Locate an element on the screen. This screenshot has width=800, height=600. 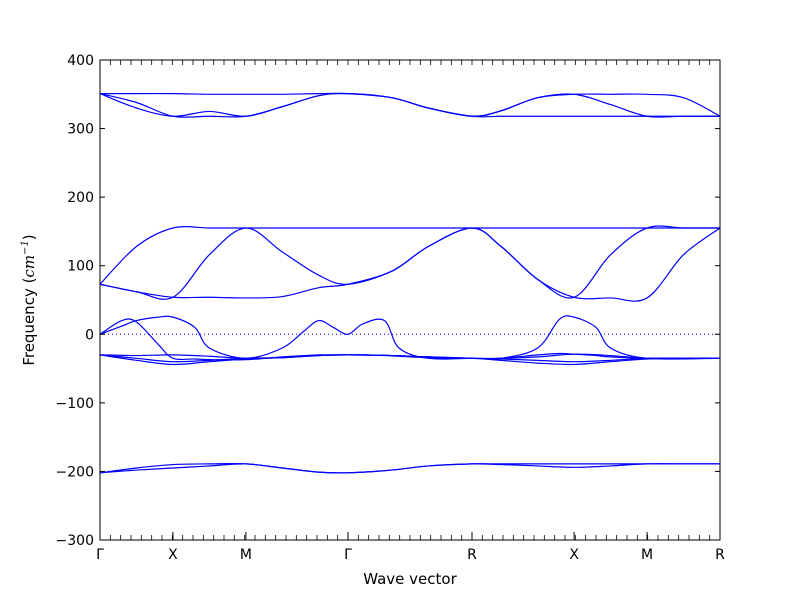
y-axis-label-suffix: ) is located at coordinates (29, 237).